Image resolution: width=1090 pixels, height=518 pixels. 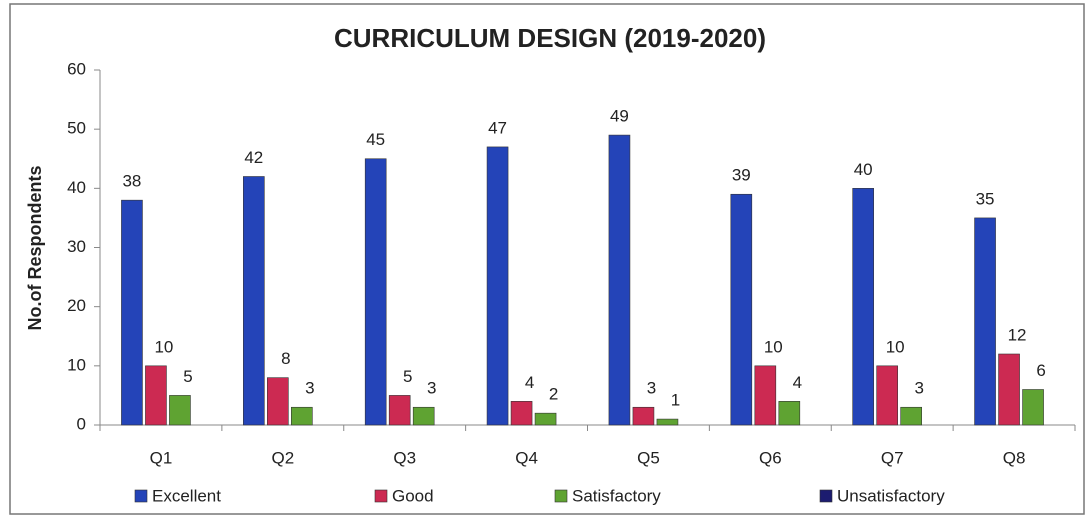 What do you see at coordinates (285, 358) in the screenshot?
I see `data-label: 8` at bounding box center [285, 358].